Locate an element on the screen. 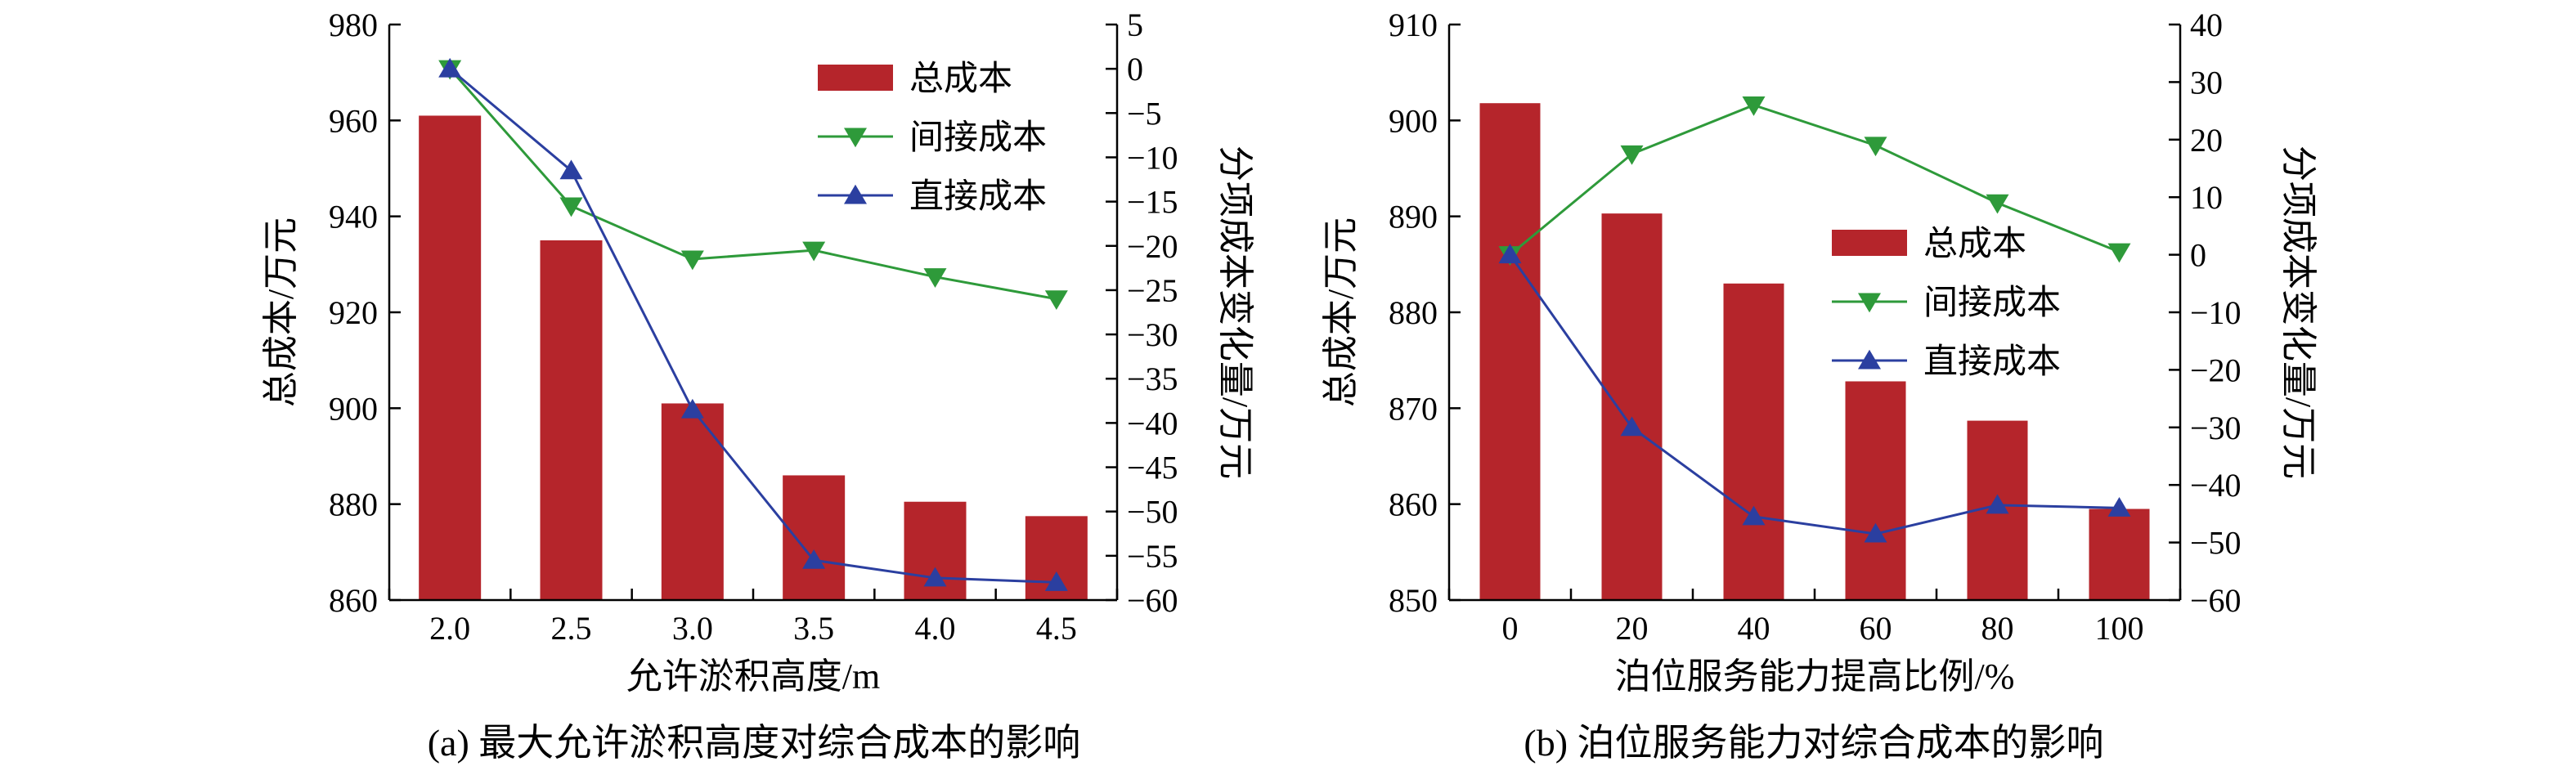  y-tick-label-left: 980 is located at coordinates (353, 25).